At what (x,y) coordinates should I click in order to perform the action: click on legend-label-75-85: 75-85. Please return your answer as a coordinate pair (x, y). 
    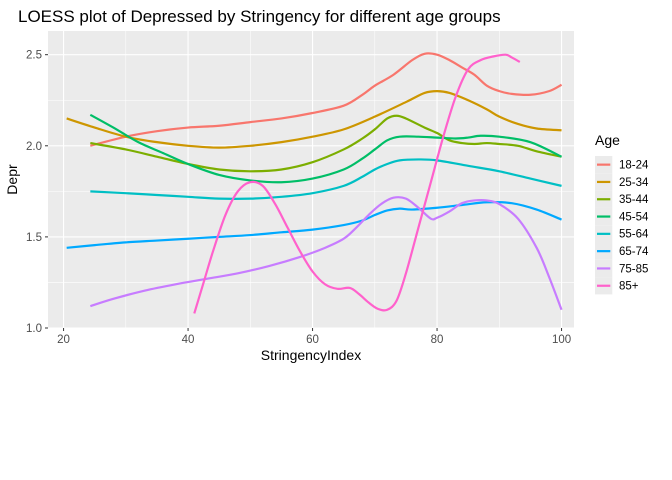
    Looking at the image, I should click on (633, 269).